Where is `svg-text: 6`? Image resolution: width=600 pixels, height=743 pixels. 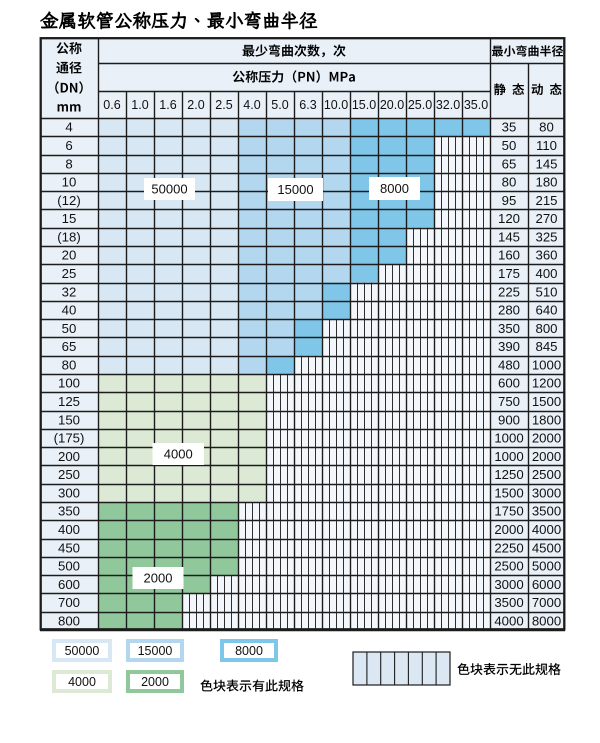 svg-text: 6 is located at coordinates (68, 145).